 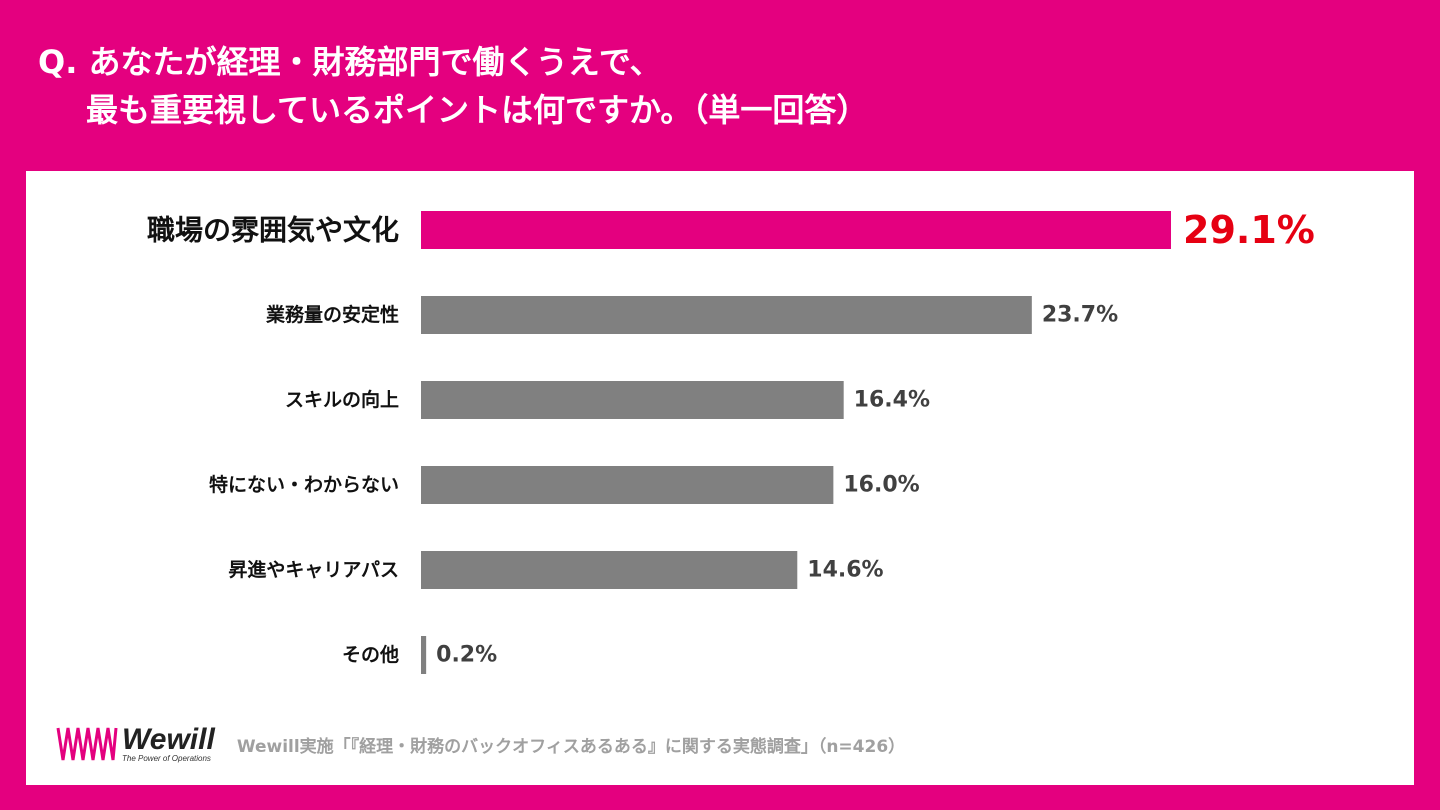 What do you see at coordinates (168, 739) in the screenshot?
I see `logo-name: Wewill` at bounding box center [168, 739].